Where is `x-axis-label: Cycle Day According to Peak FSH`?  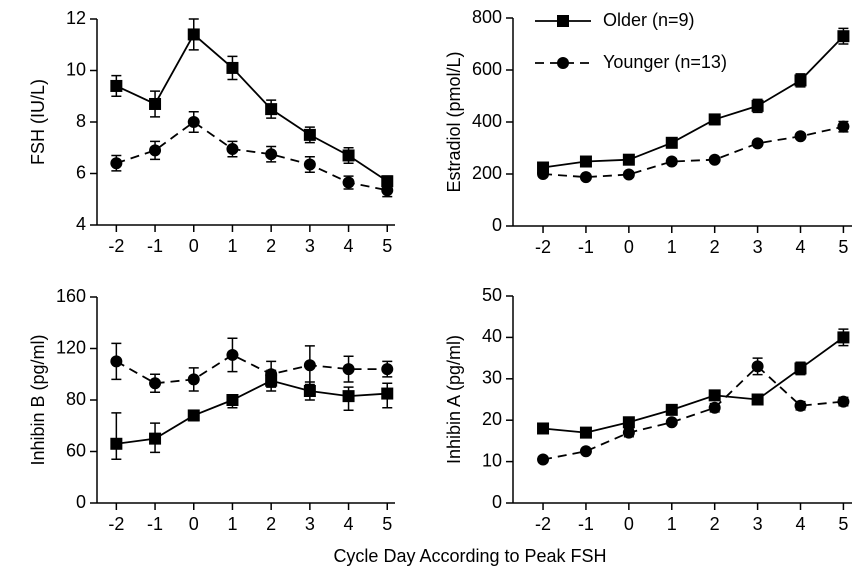 x-axis-label: Cycle Day According to Peak FSH is located at coordinates (469, 556).